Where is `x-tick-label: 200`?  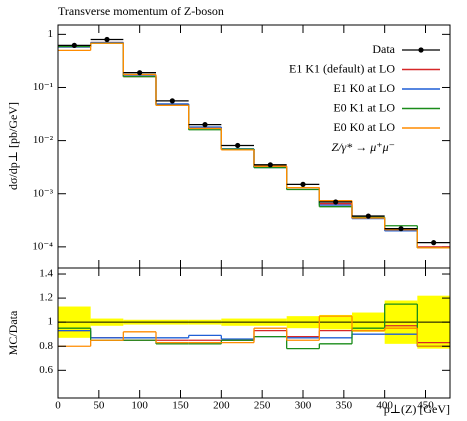
x-tick-label: 200 is located at coordinates (221, 406).